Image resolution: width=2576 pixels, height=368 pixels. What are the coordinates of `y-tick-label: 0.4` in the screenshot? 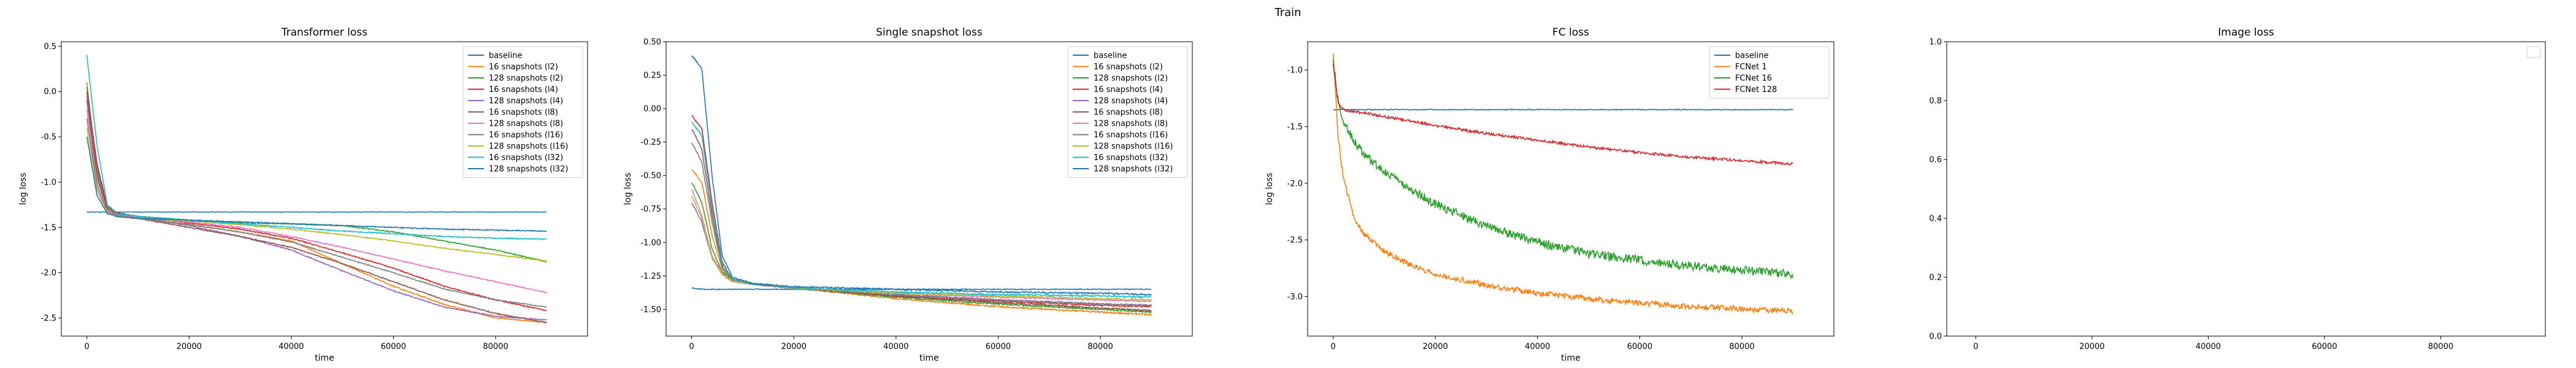 It's located at (1935, 219).